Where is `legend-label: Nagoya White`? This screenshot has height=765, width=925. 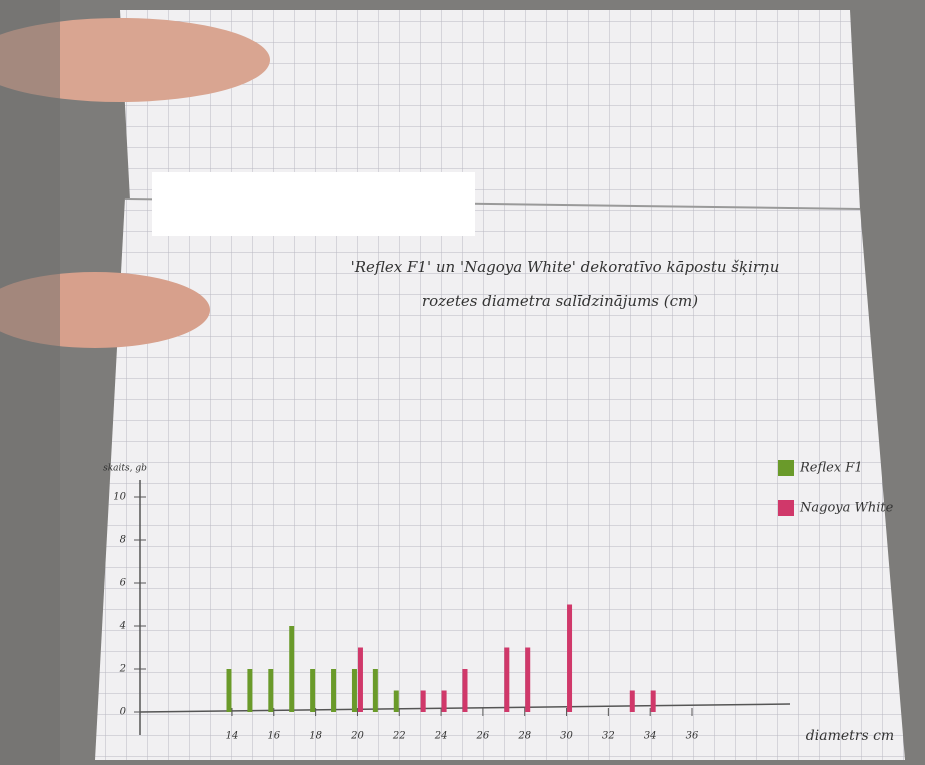
legend-label: Nagoya White is located at coordinates (846, 508).